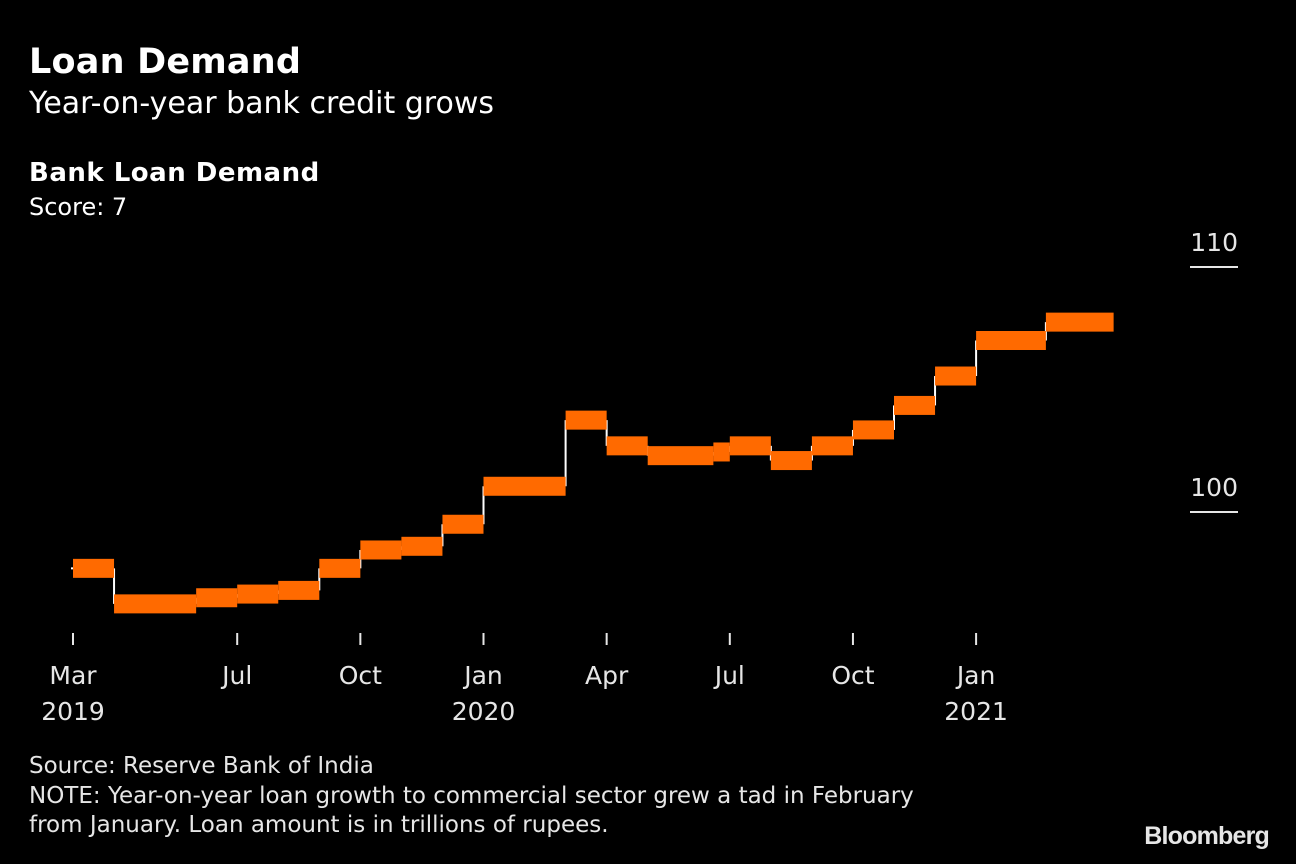 This screenshot has height=864, width=1296. What do you see at coordinates (73, 675) in the screenshot?
I see `x-tick-label: Mar` at bounding box center [73, 675].